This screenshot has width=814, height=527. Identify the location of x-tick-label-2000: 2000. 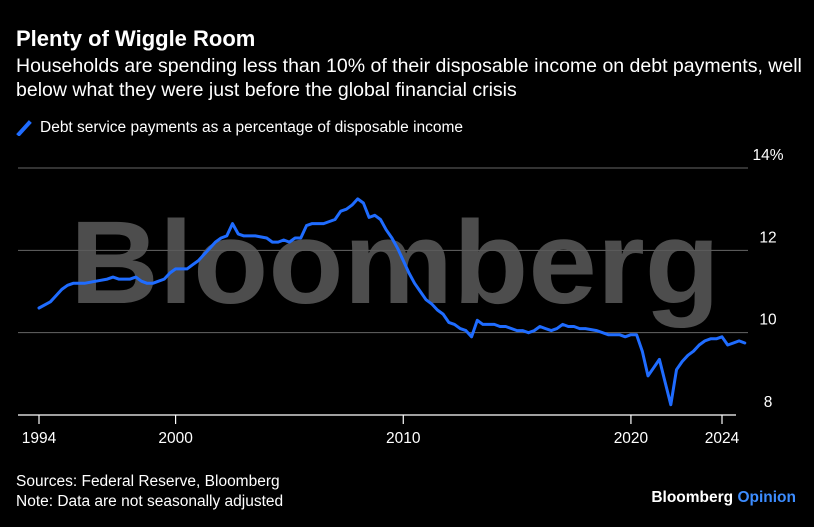
(175, 438).